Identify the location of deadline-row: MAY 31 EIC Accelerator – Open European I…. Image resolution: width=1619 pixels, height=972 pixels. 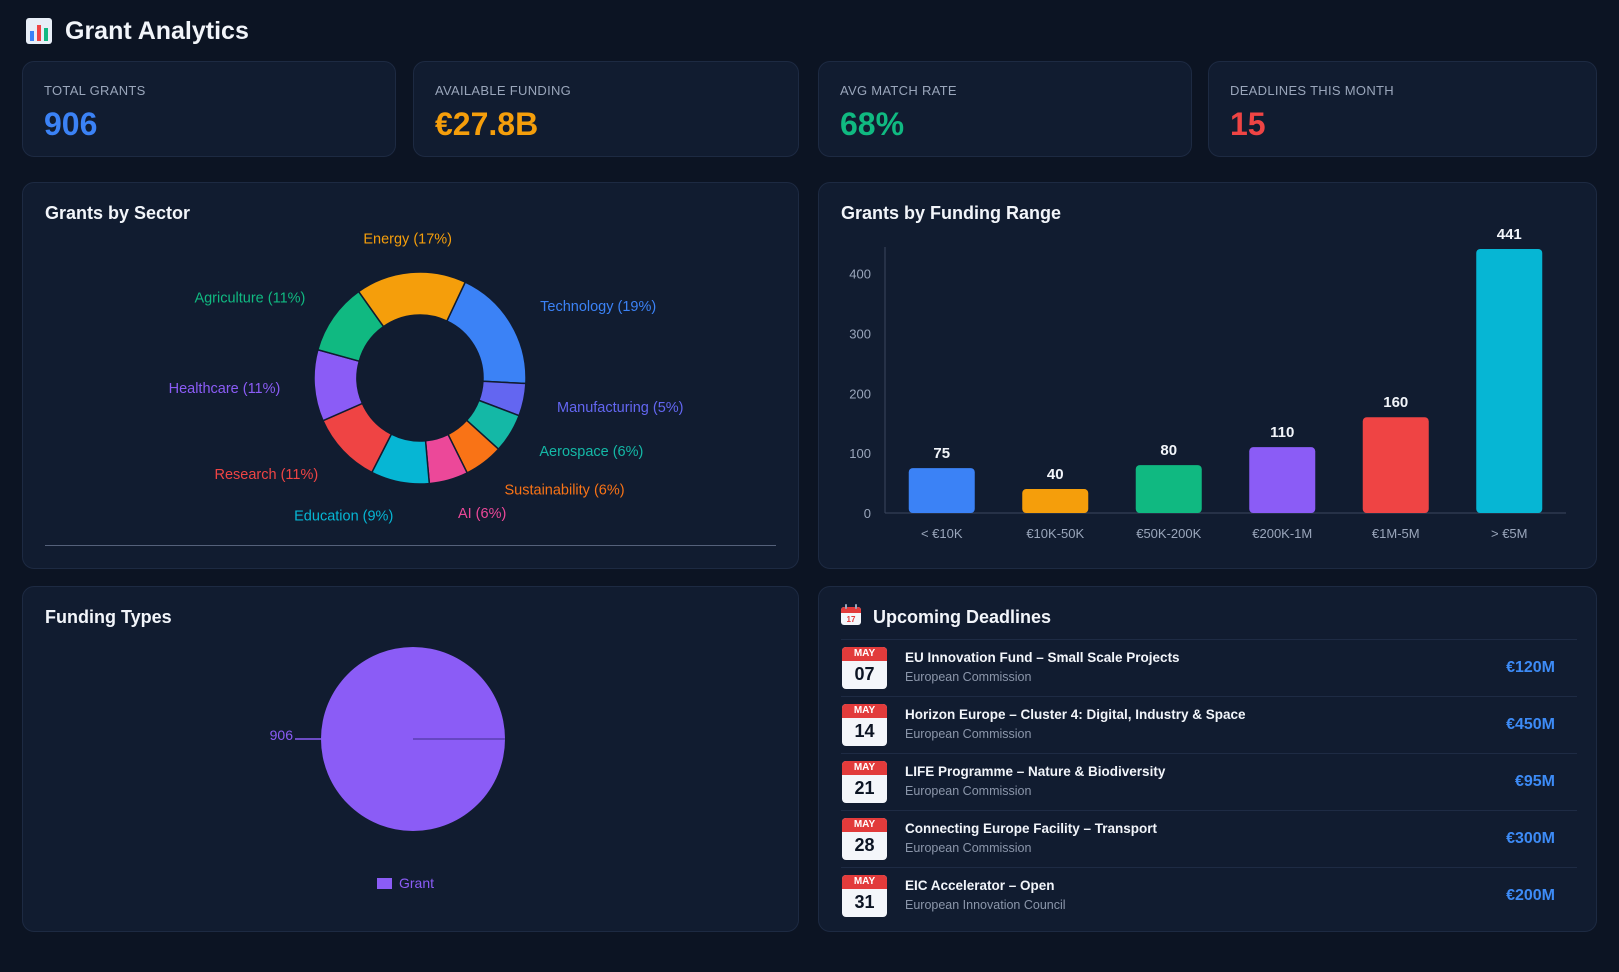
(1209, 895).